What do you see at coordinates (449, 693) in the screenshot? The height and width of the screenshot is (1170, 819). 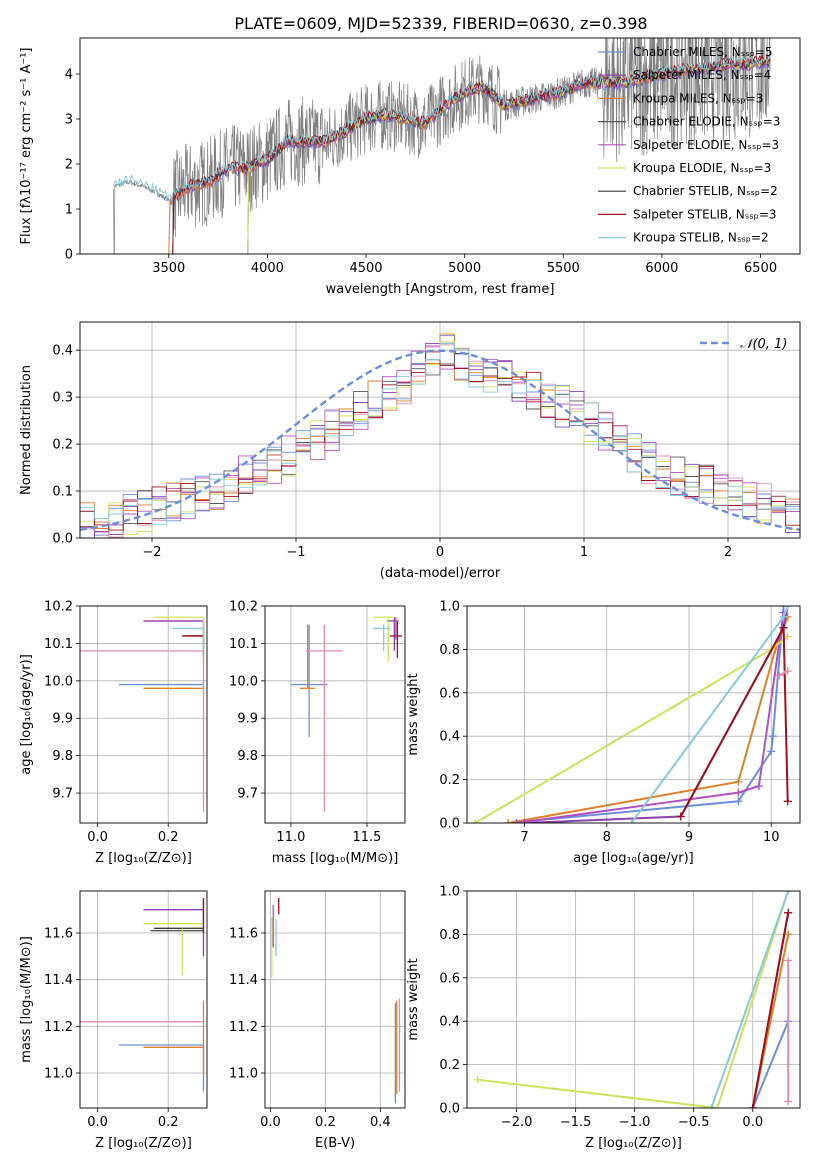 I see `y-tick-label: 0.6` at bounding box center [449, 693].